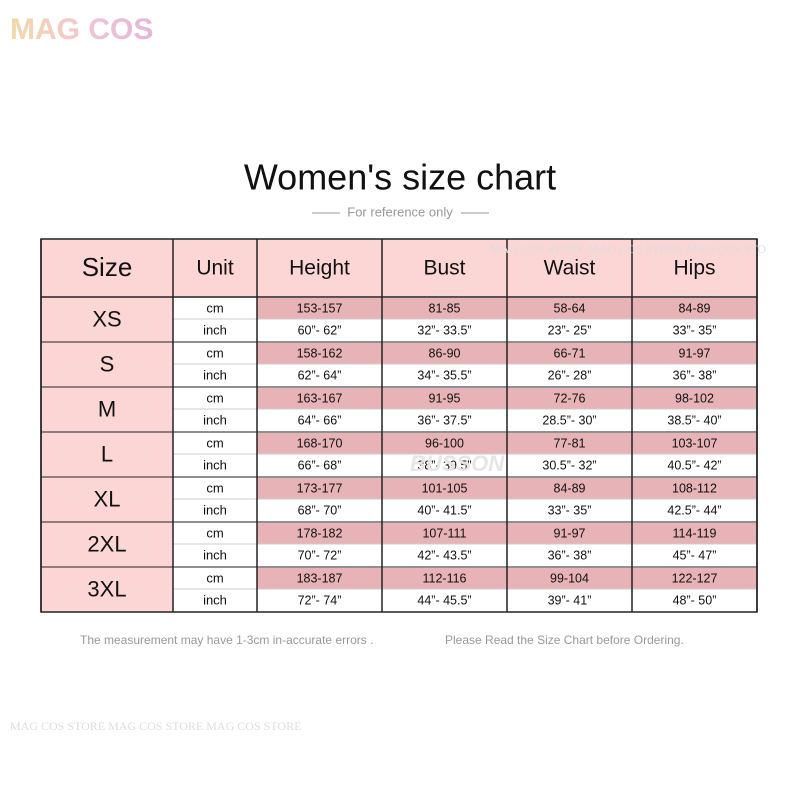 The width and height of the screenshot is (800, 805). I want to click on cell: 107-111, so click(444, 533).